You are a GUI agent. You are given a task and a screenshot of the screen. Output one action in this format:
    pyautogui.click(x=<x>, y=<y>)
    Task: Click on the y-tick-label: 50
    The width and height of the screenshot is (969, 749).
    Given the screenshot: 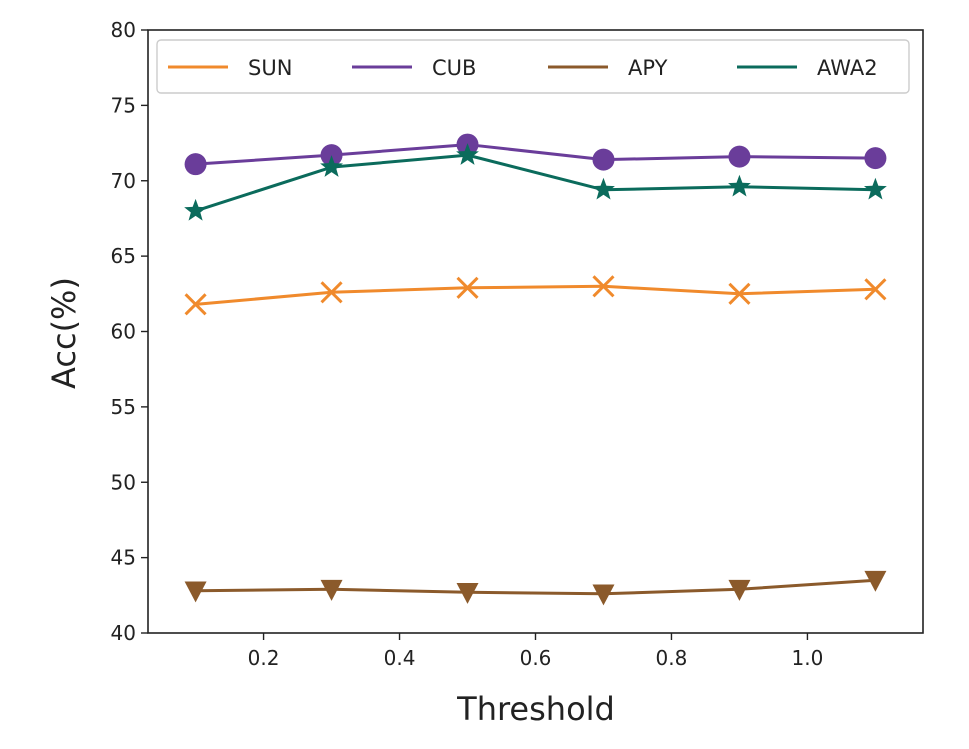 What is the action you would take?
    pyautogui.click(x=123, y=482)
    